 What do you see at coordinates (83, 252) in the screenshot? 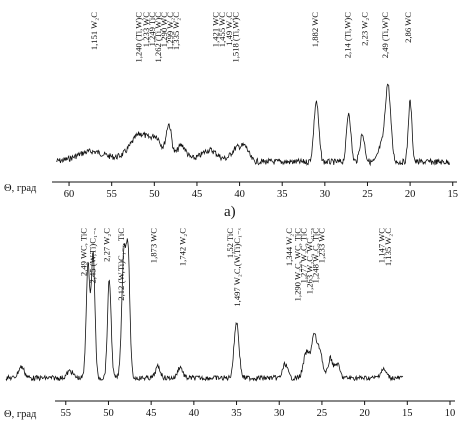
I see `peak-annotation: 2,49 WC, TiC` at bounding box center [83, 252].